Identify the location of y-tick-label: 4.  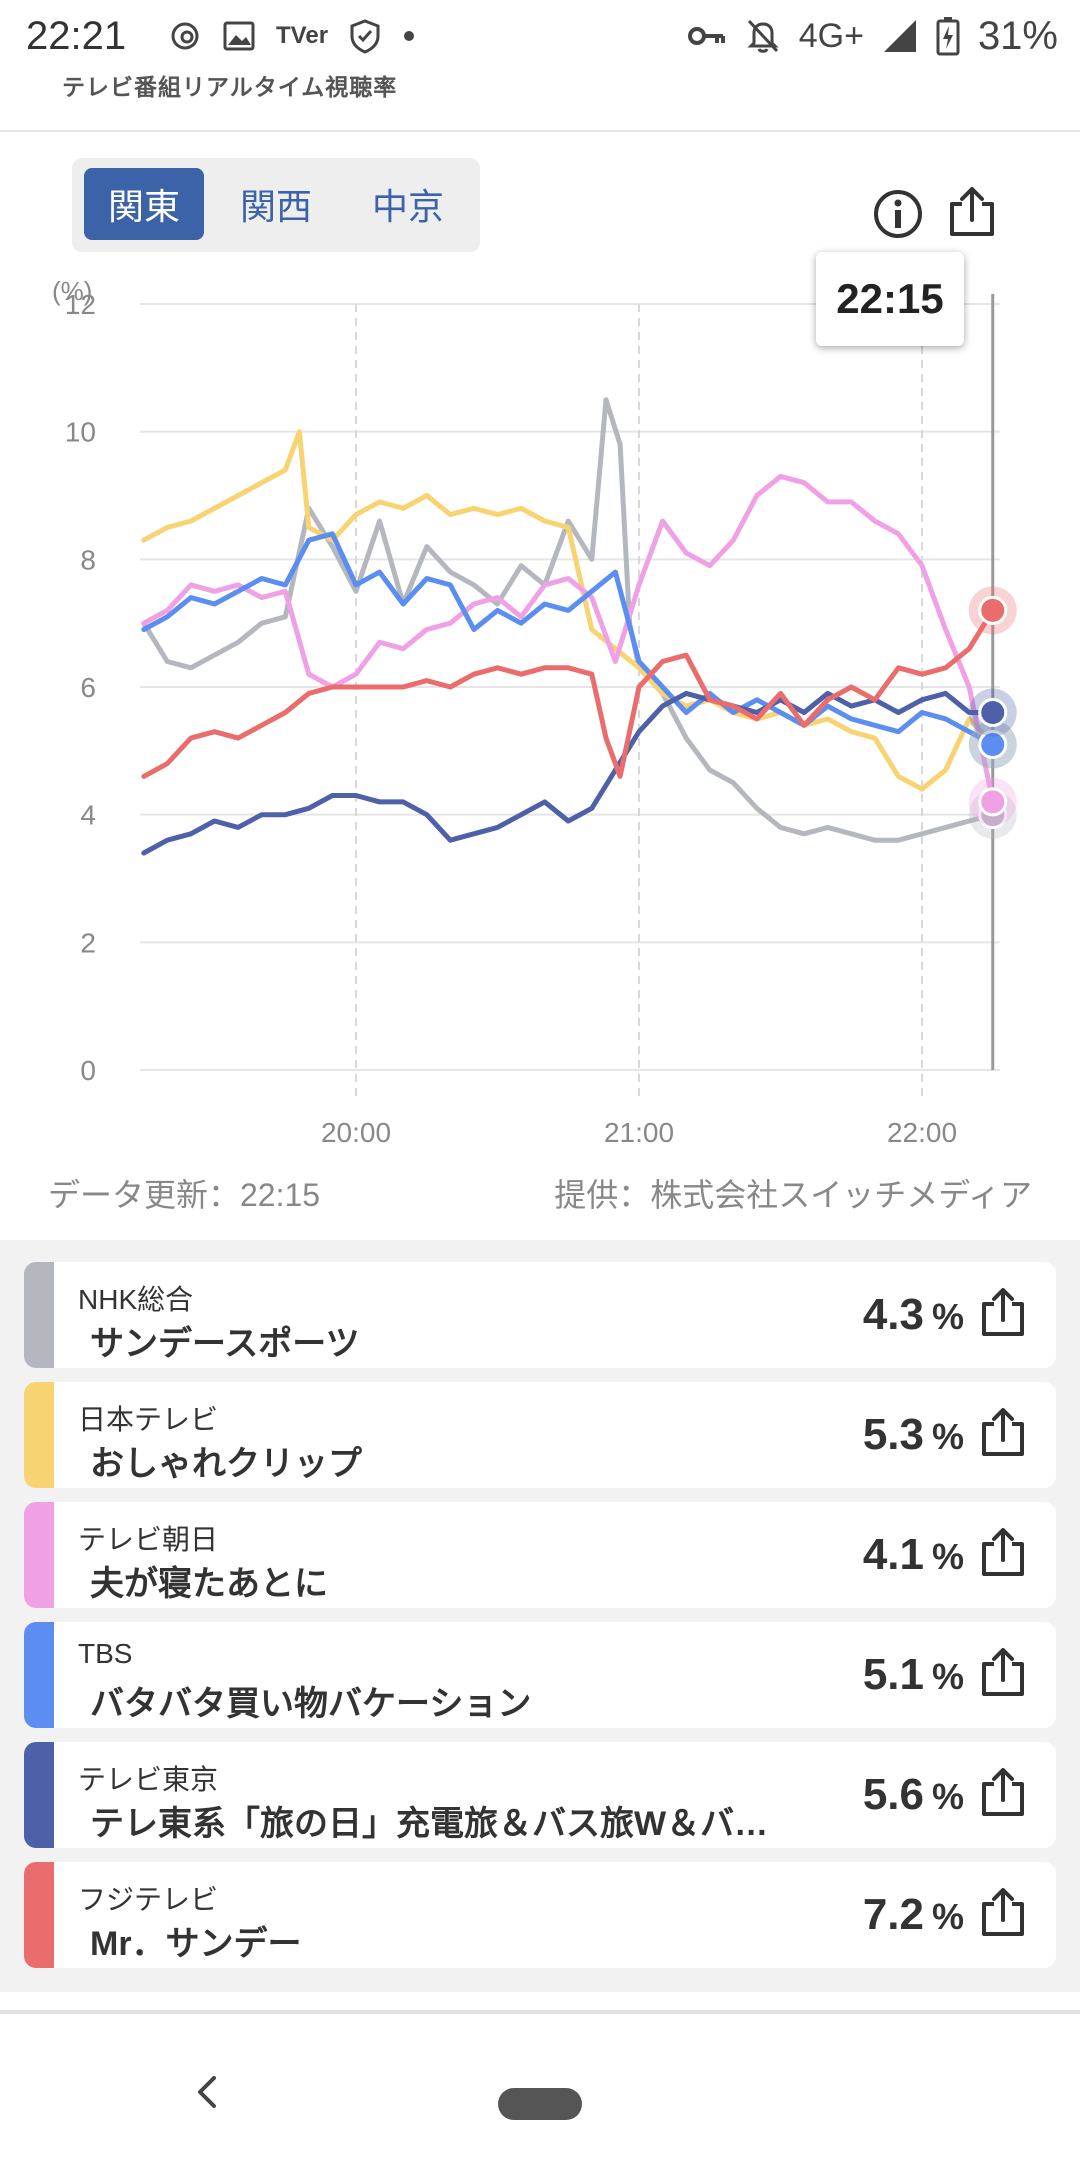
(88, 815).